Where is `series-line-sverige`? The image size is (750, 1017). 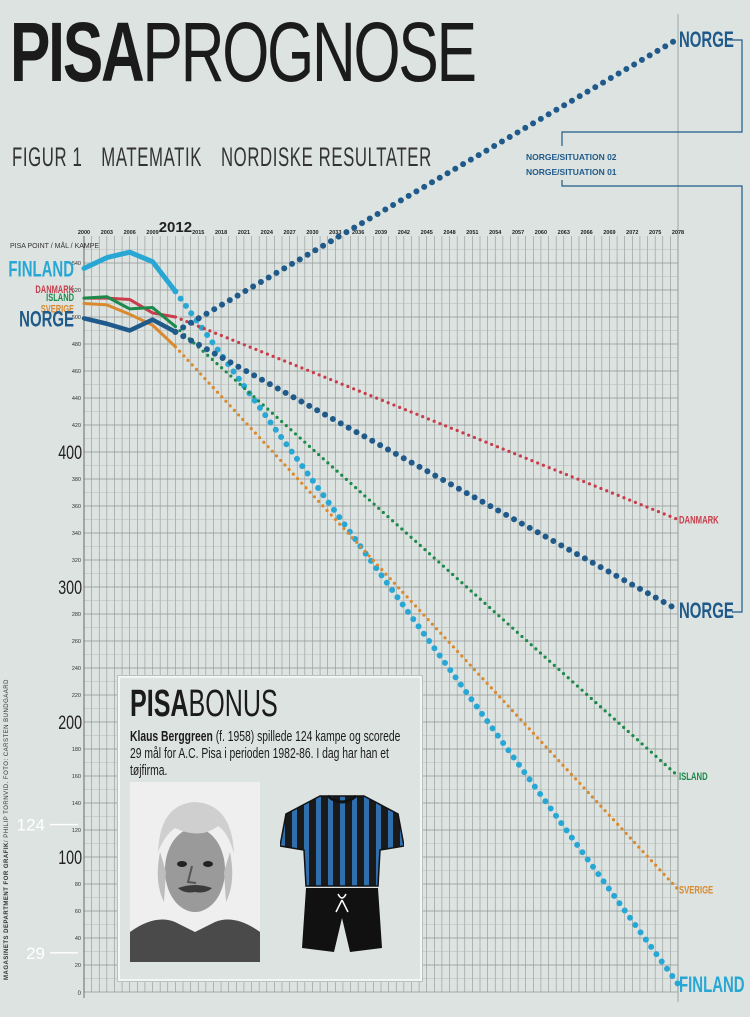
series-line-sverige is located at coordinates (129, 325).